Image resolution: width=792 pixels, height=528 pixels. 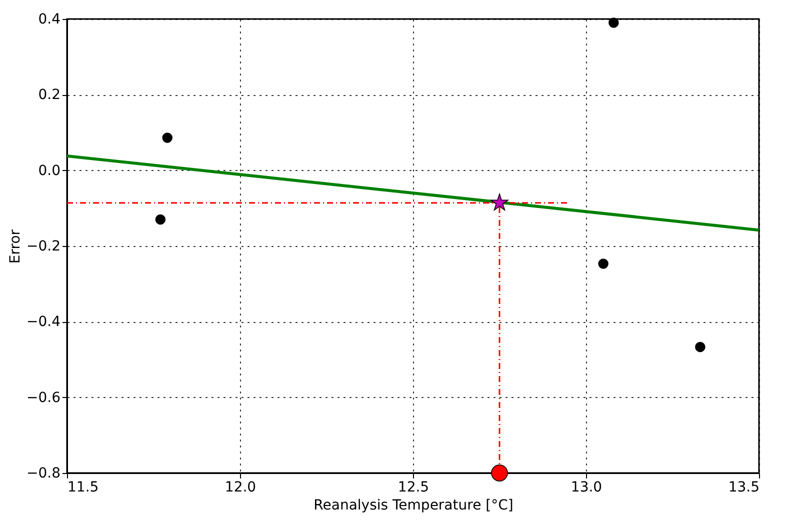 What do you see at coordinates (43, 474) in the screenshot?
I see `y-tick-label: −0.8` at bounding box center [43, 474].